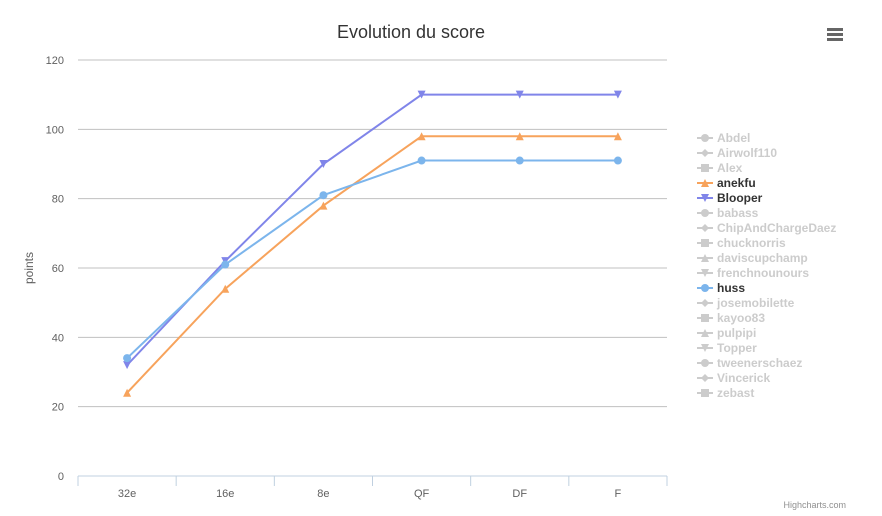 Image resolution: width=882 pixels, height=516 pixels. Describe the element at coordinates (835, 34) in the screenshot. I see `hamburger-menu-icon` at that location.